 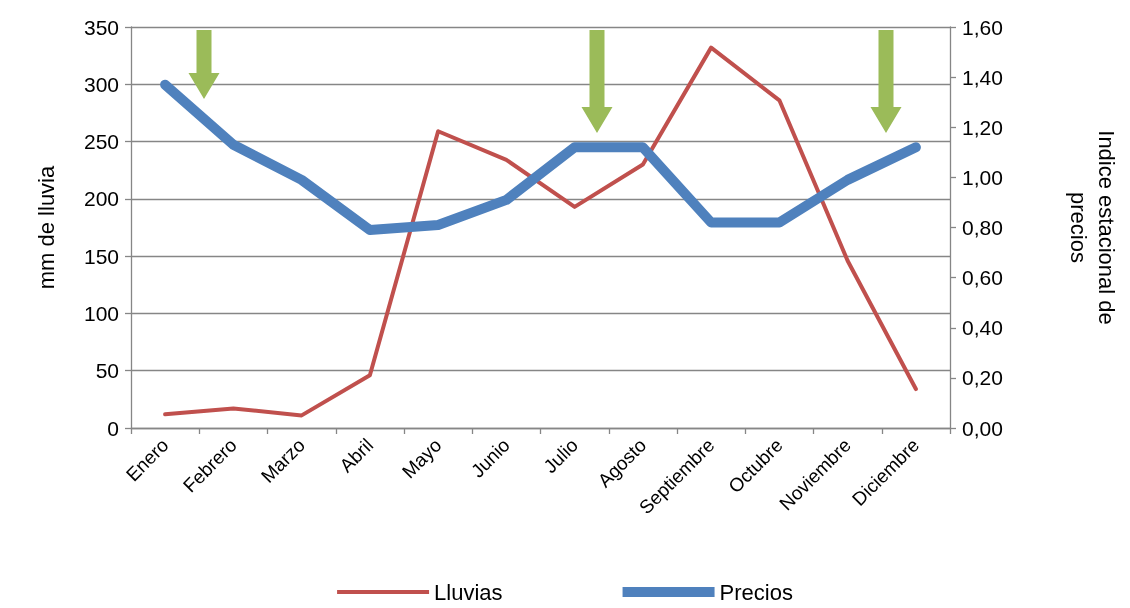 What do you see at coordinates (101, 256) in the screenshot?
I see `y-tick-label: 150` at bounding box center [101, 256].